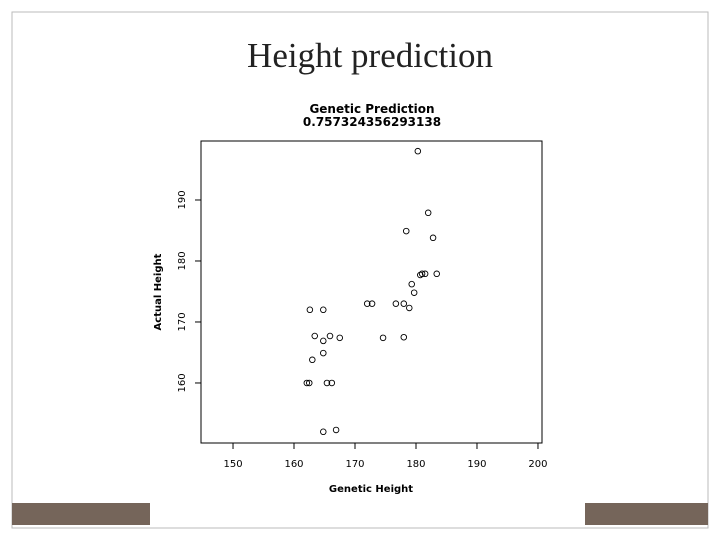  I want to click on x-tick-label: 200, so click(537, 464).